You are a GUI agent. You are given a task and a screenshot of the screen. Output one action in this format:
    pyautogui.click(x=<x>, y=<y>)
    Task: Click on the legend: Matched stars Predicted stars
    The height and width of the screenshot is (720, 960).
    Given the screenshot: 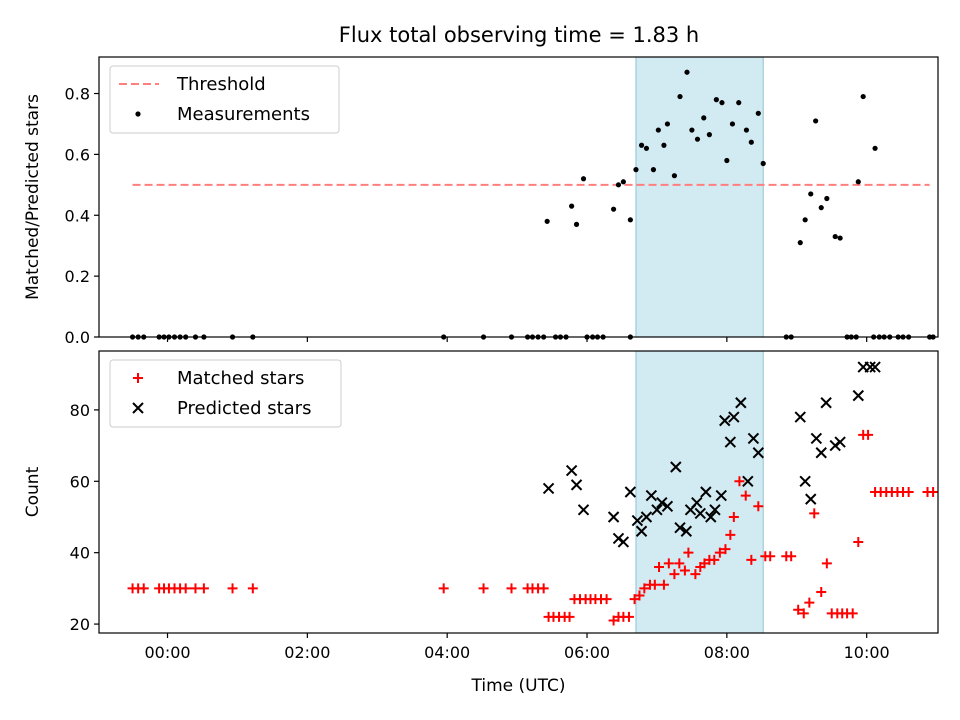 What is the action you would take?
    pyautogui.click(x=225, y=393)
    